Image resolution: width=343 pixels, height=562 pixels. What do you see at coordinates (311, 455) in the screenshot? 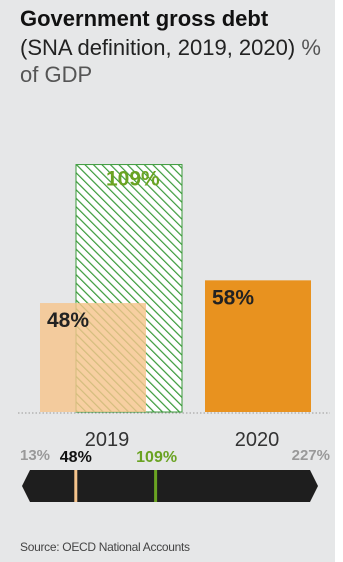
I see `range-max-label: 227%` at bounding box center [311, 455].